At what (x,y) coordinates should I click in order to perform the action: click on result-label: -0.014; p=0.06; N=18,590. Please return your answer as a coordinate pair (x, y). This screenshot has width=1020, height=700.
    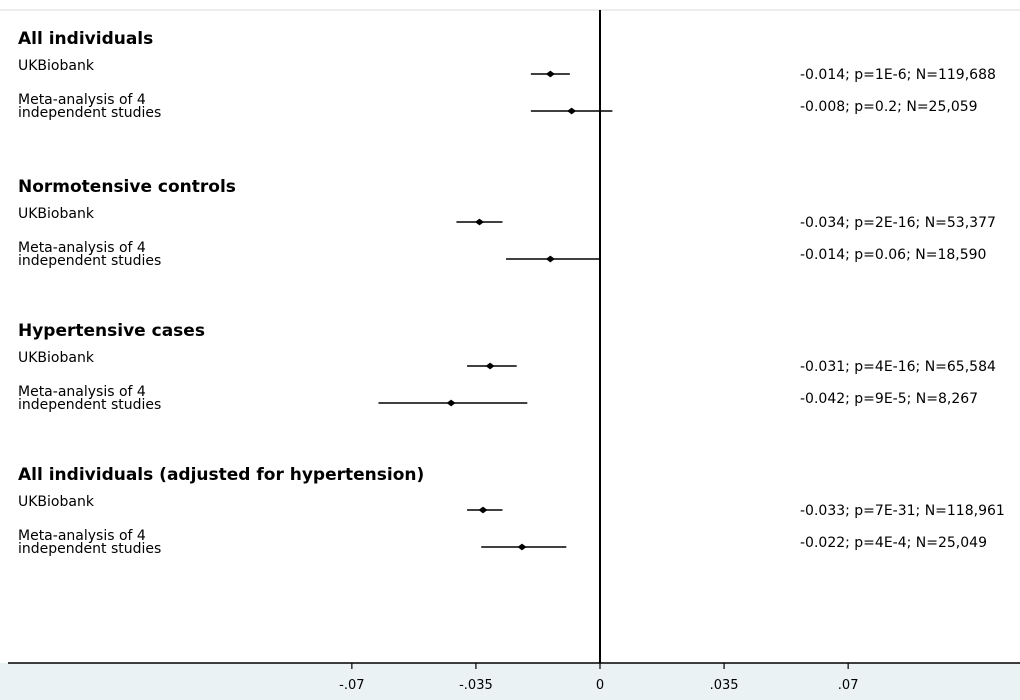
    Looking at the image, I should click on (893, 255).